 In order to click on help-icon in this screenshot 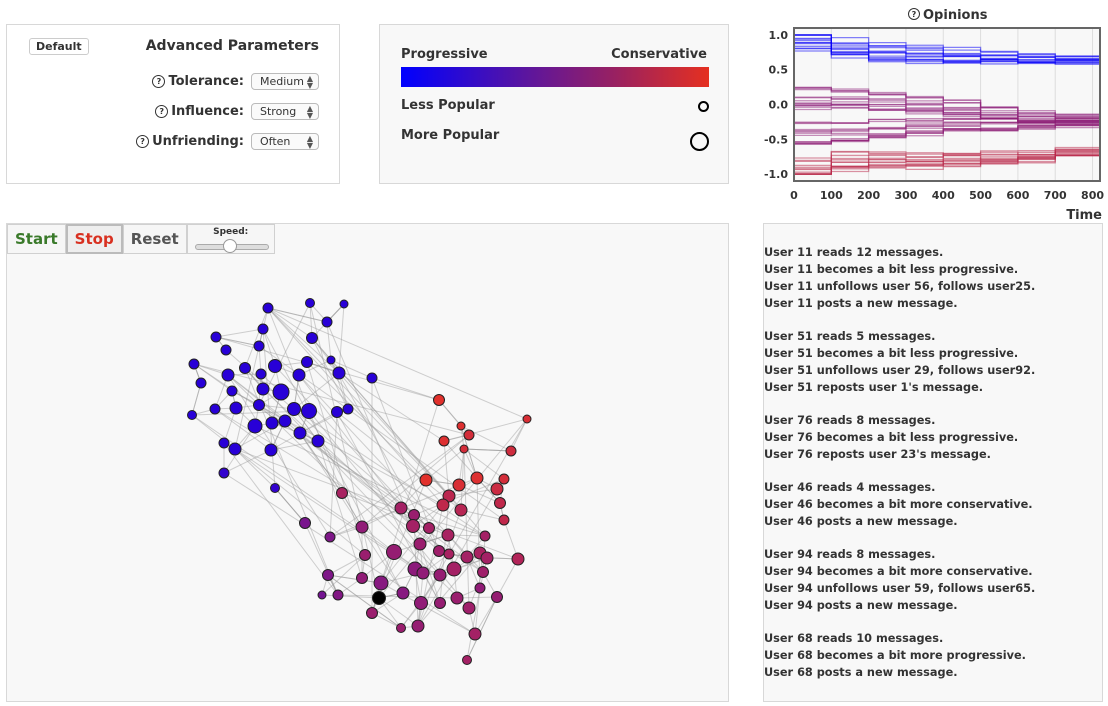, I will do `click(914, 14)`.